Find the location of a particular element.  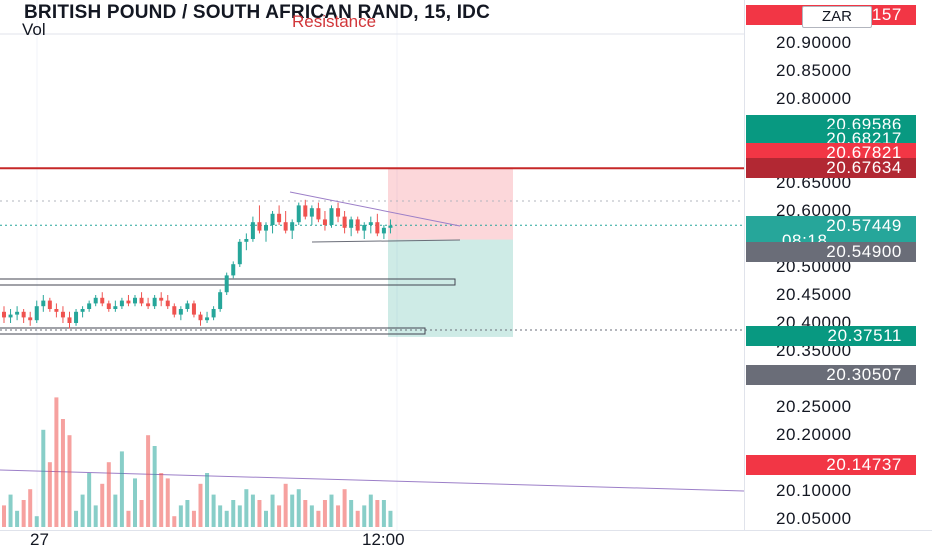

resistance-label: Resistance is located at coordinates (334, 21).